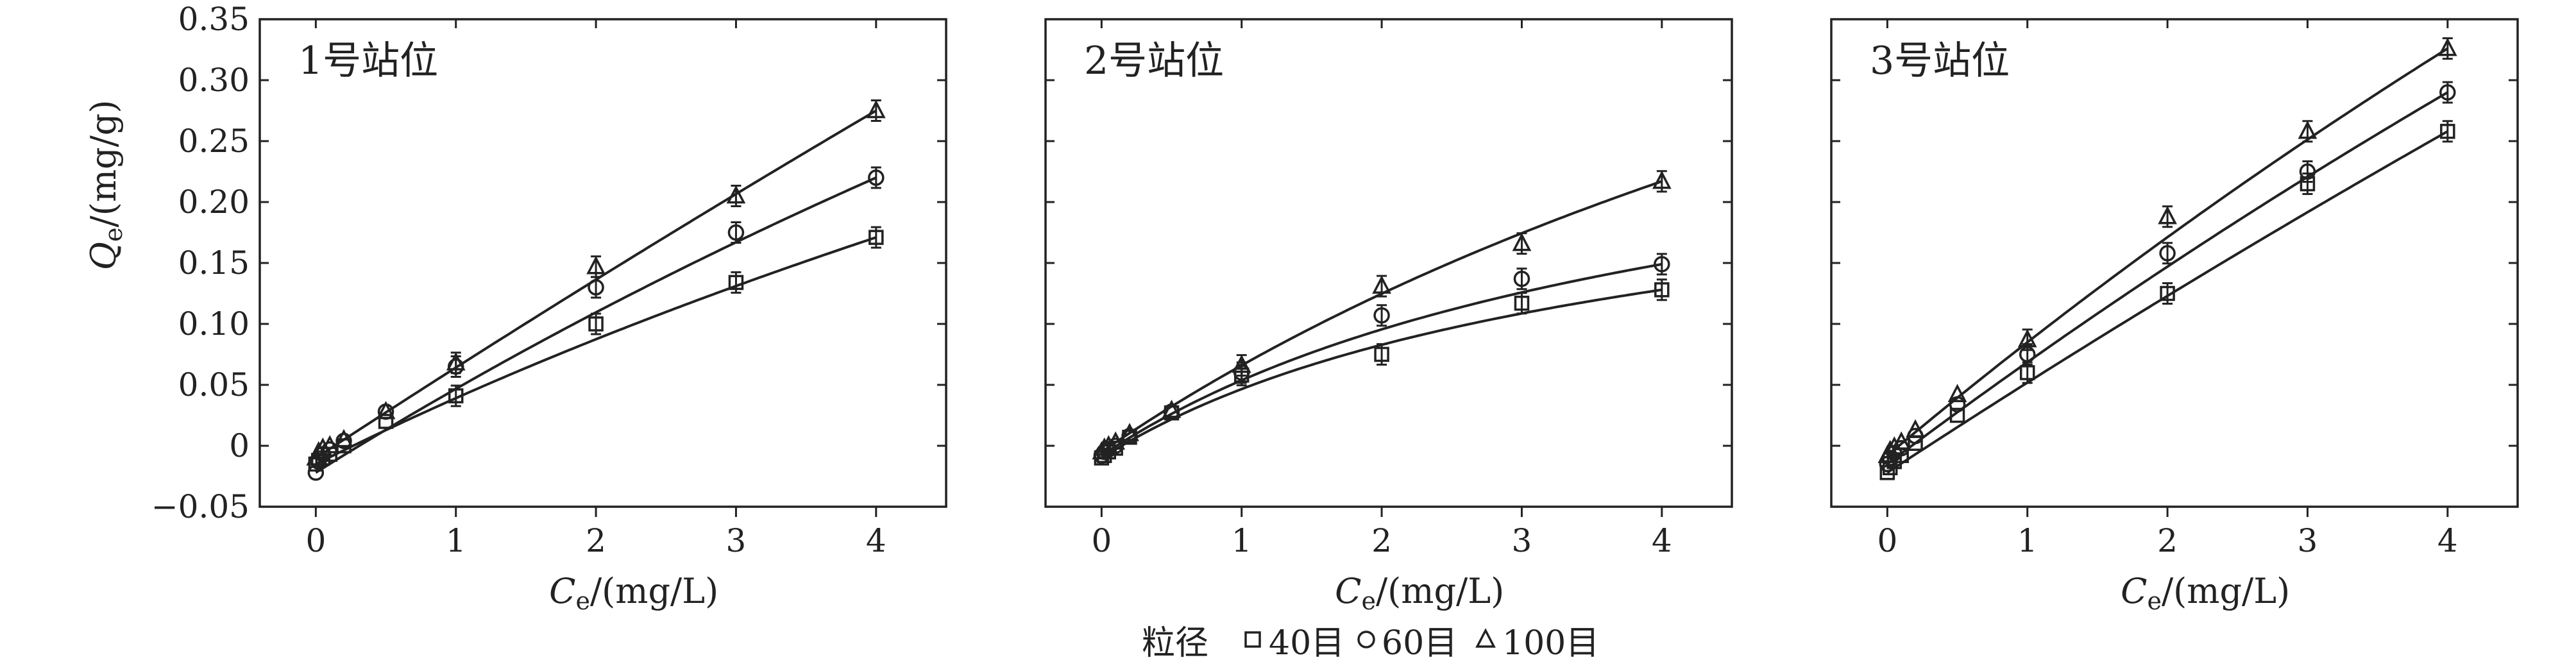 The width and height of the screenshot is (2576, 669). What do you see at coordinates (596, 351) in the screenshot?
I see `fit-curve-square` at bounding box center [596, 351].